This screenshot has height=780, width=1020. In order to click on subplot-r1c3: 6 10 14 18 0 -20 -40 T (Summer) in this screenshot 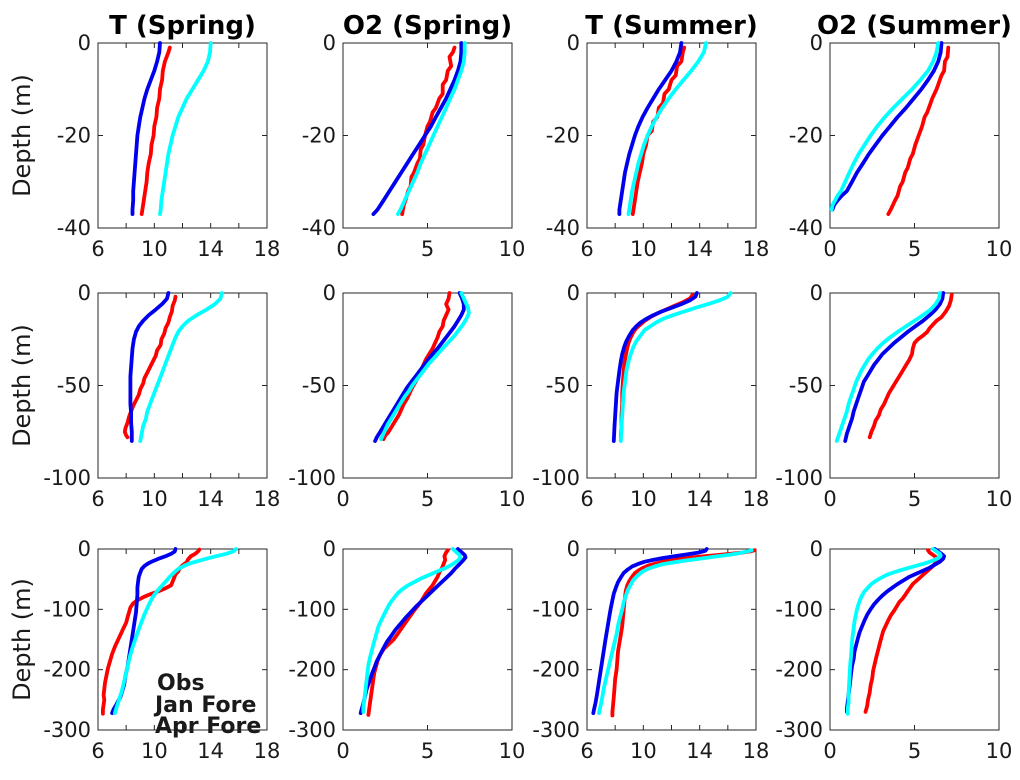, I will do `click(658, 136)`.